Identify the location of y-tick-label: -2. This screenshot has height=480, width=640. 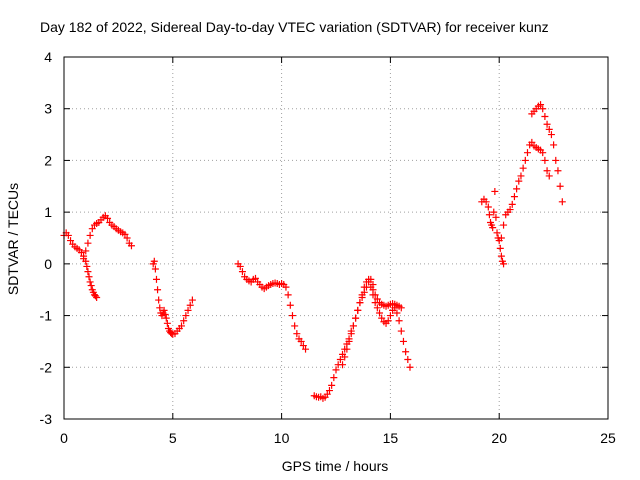
(46, 367).